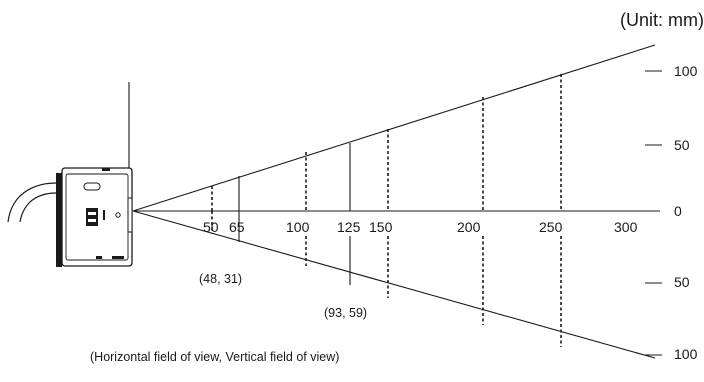 The height and width of the screenshot is (382, 704). I want to click on distance-label-200: 200, so click(469, 227).